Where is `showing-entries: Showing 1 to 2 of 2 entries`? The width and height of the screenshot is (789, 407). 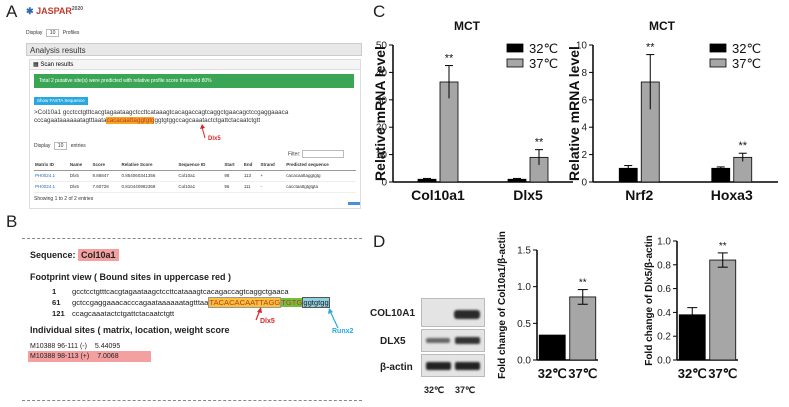
showing-entries: Showing 1 to 2 of 2 entries is located at coordinates (64, 199).